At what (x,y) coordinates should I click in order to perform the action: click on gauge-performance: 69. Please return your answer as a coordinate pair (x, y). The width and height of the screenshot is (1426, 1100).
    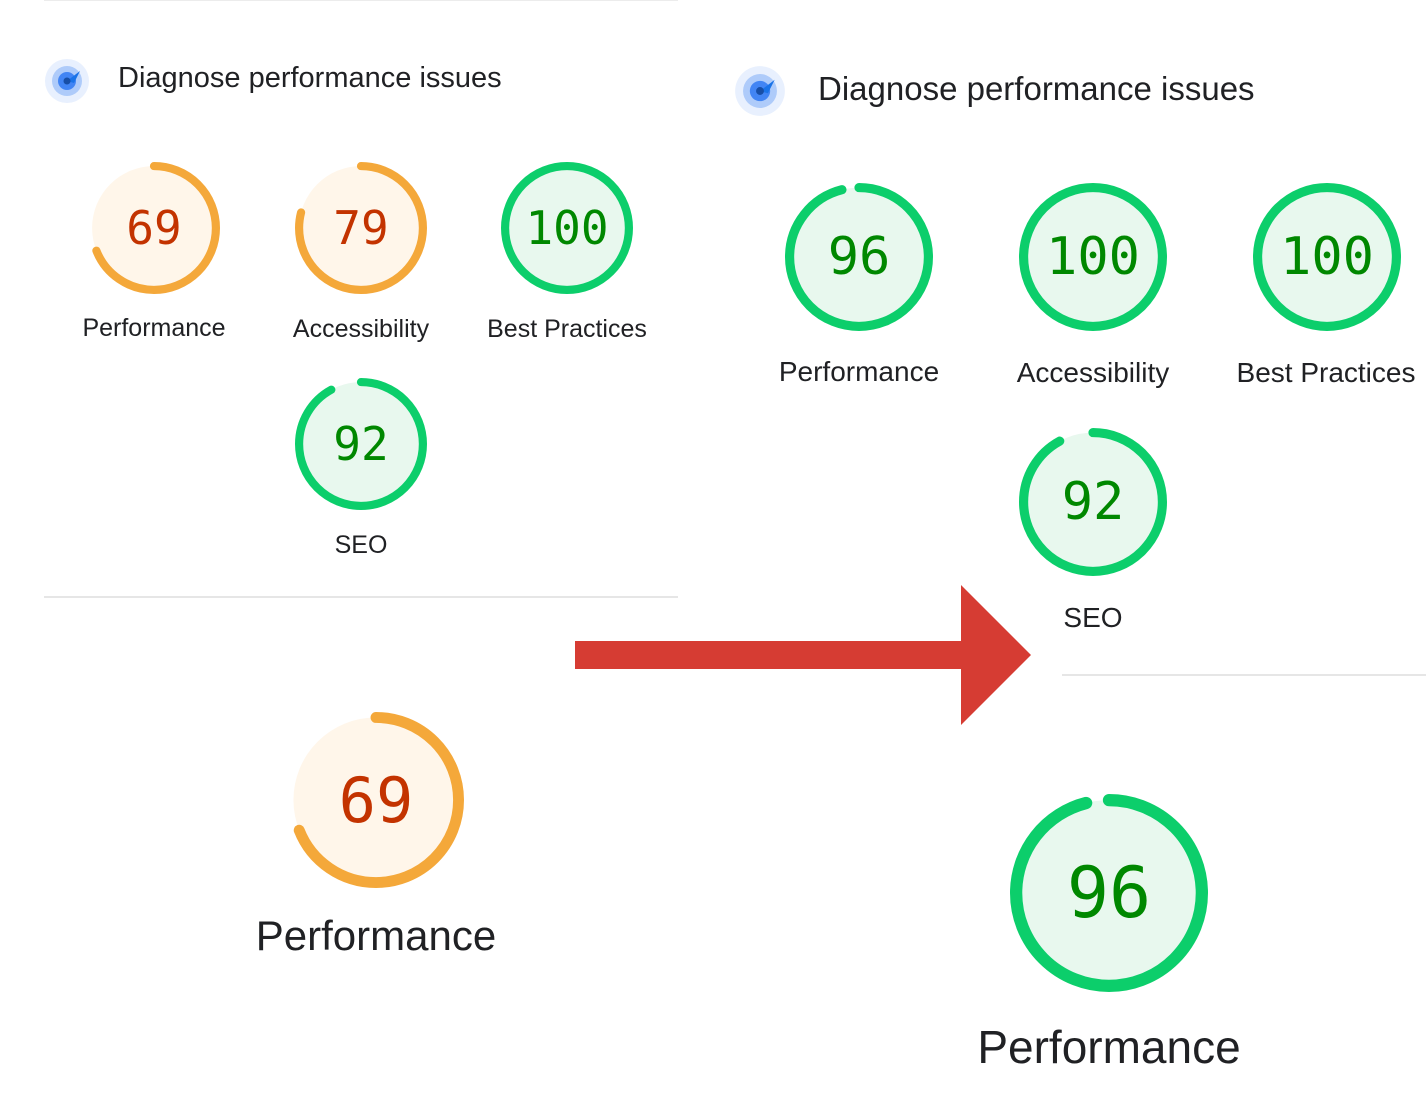
    Looking at the image, I should click on (154, 228).